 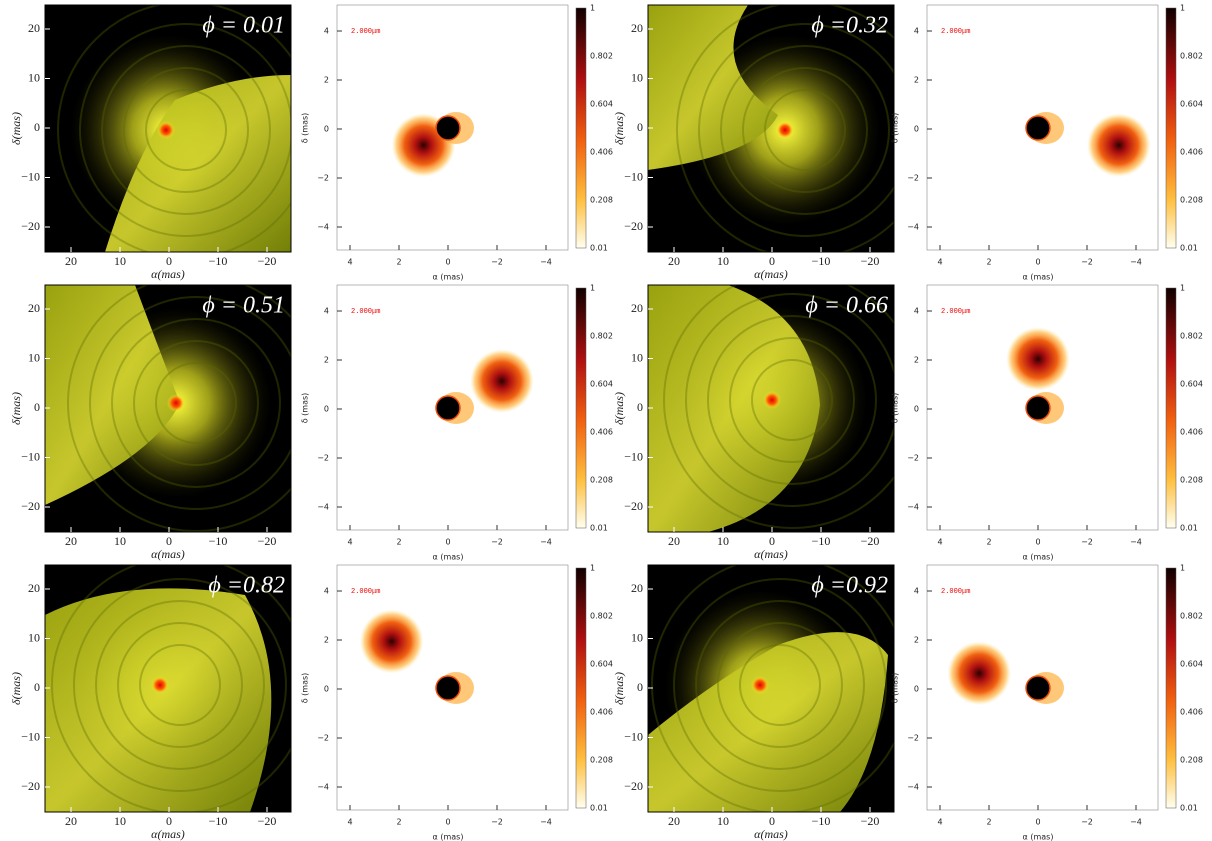 What do you see at coordinates (243, 306) in the screenshot?
I see `phase-label: ϕ = 0.51` at bounding box center [243, 306].